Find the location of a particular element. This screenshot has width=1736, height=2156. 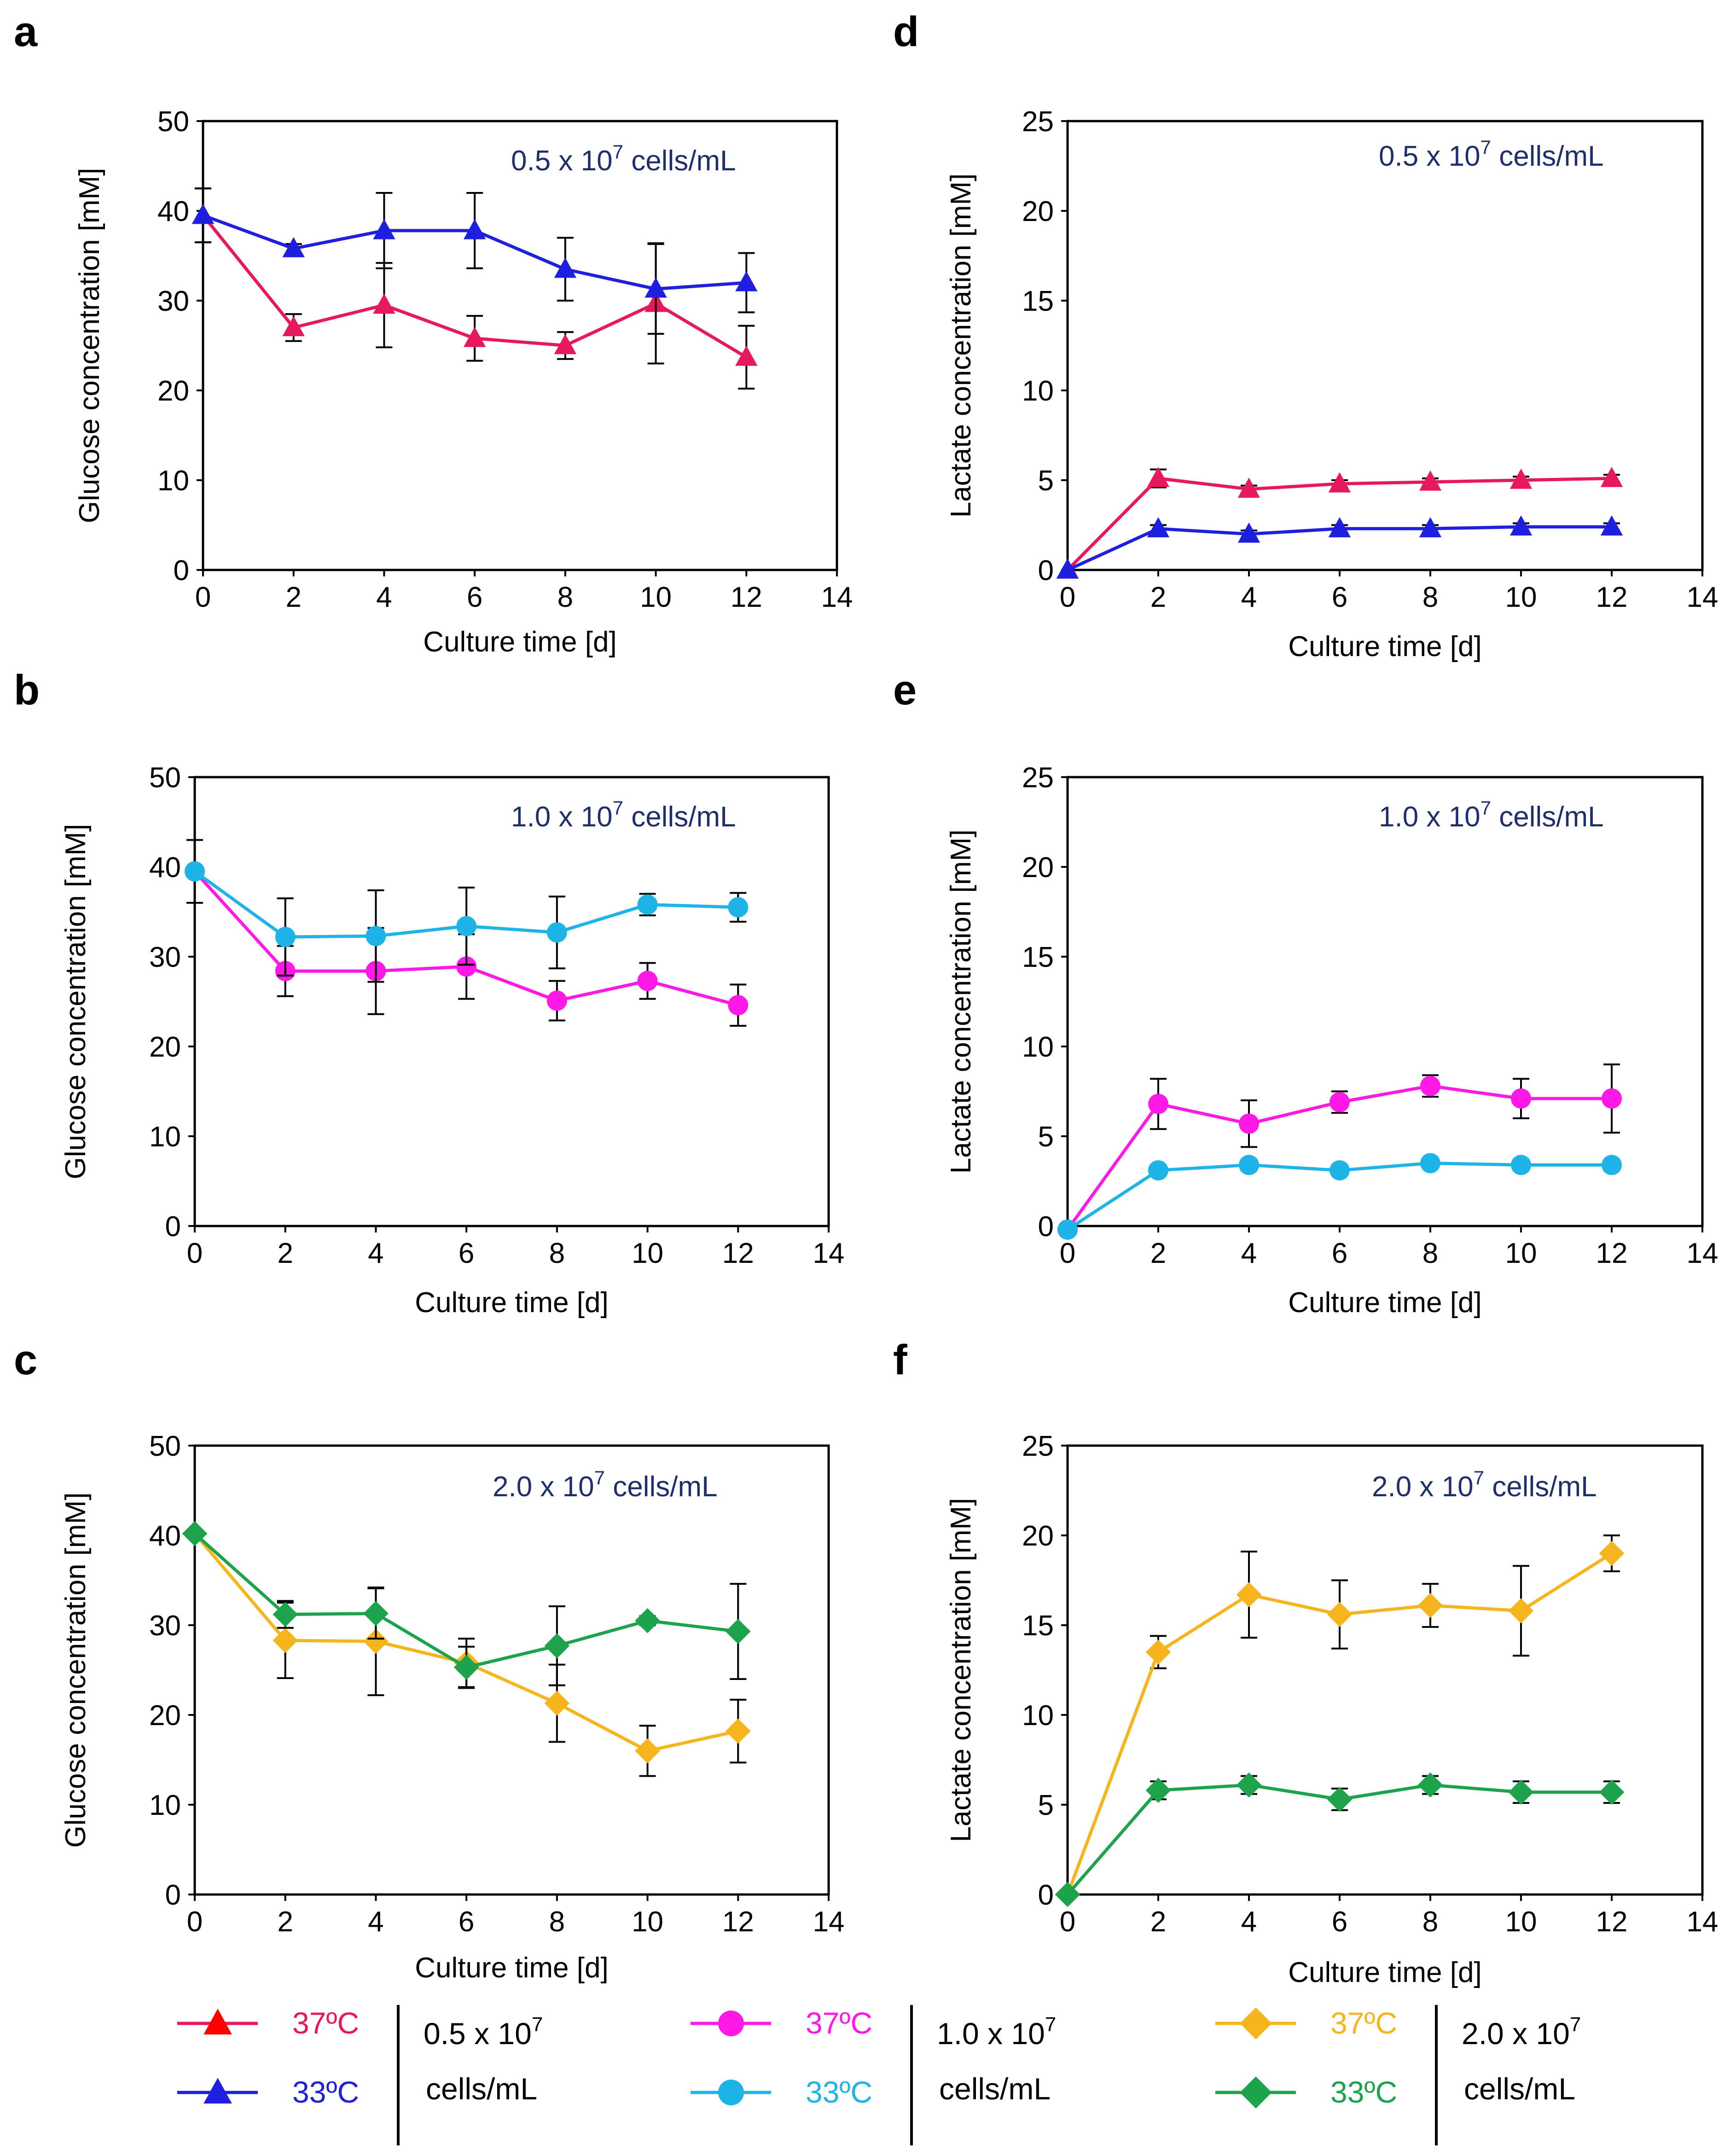

y-tick-label: 5 is located at coordinates (1046, 1805).